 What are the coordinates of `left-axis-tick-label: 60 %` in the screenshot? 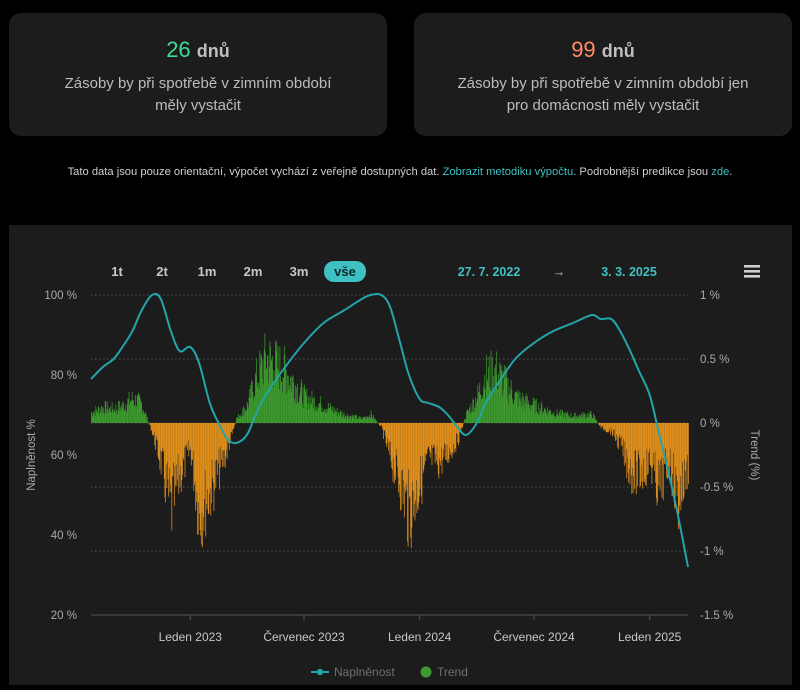 It's located at (64, 456).